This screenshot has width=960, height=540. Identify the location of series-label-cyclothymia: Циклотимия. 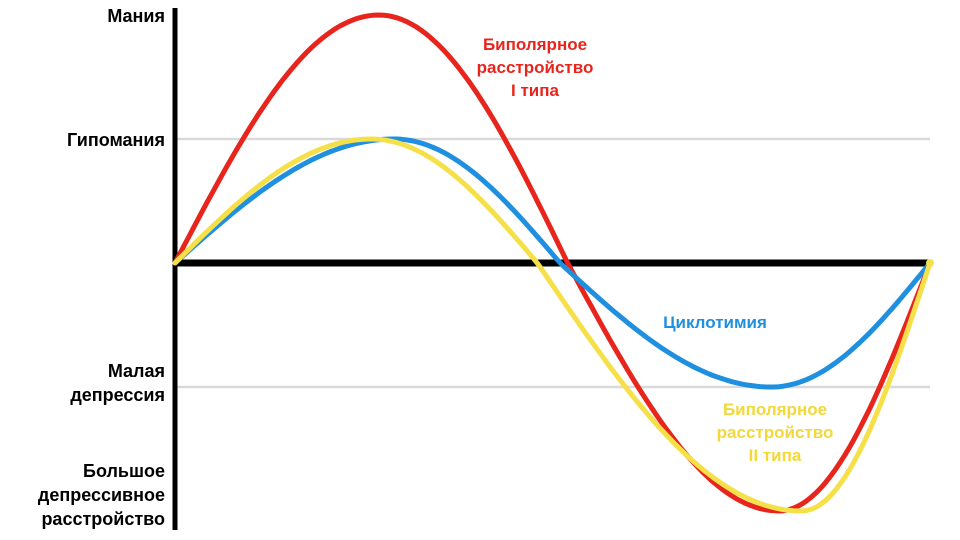
(715, 322).